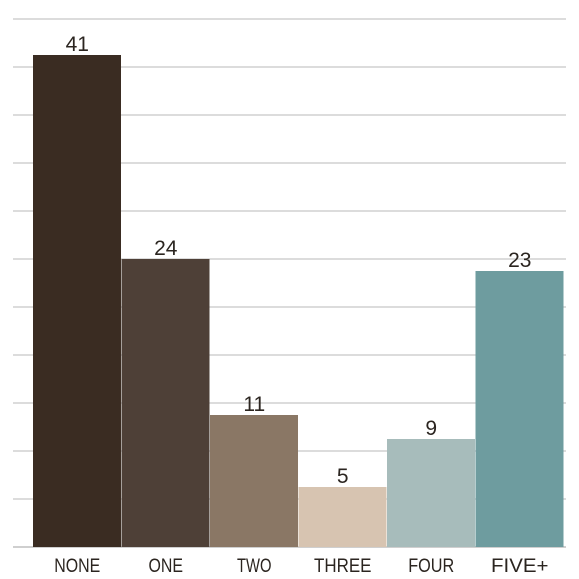 The height and width of the screenshot is (579, 579). What do you see at coordinates (431, 566) in the screenshot?
I see `x-tick-label: FOUR` at bounding box center [431, 566].